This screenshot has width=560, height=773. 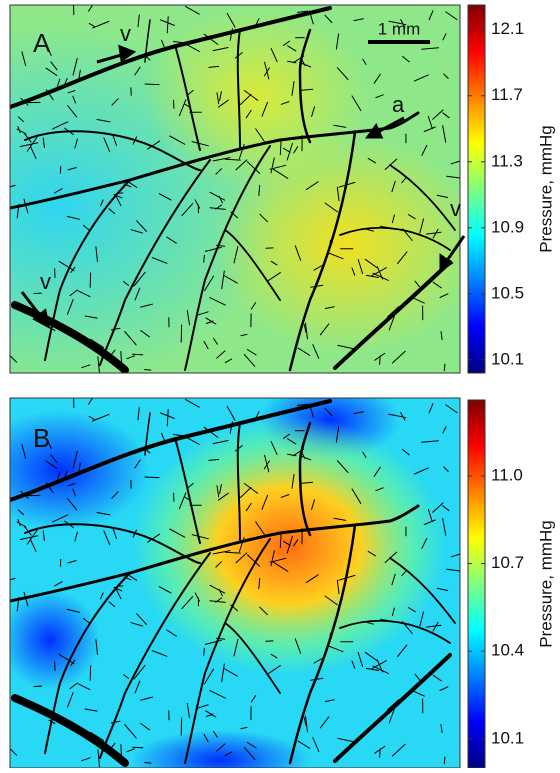 I want to click on tick-label: 10.7, so click(x=507, y=562).